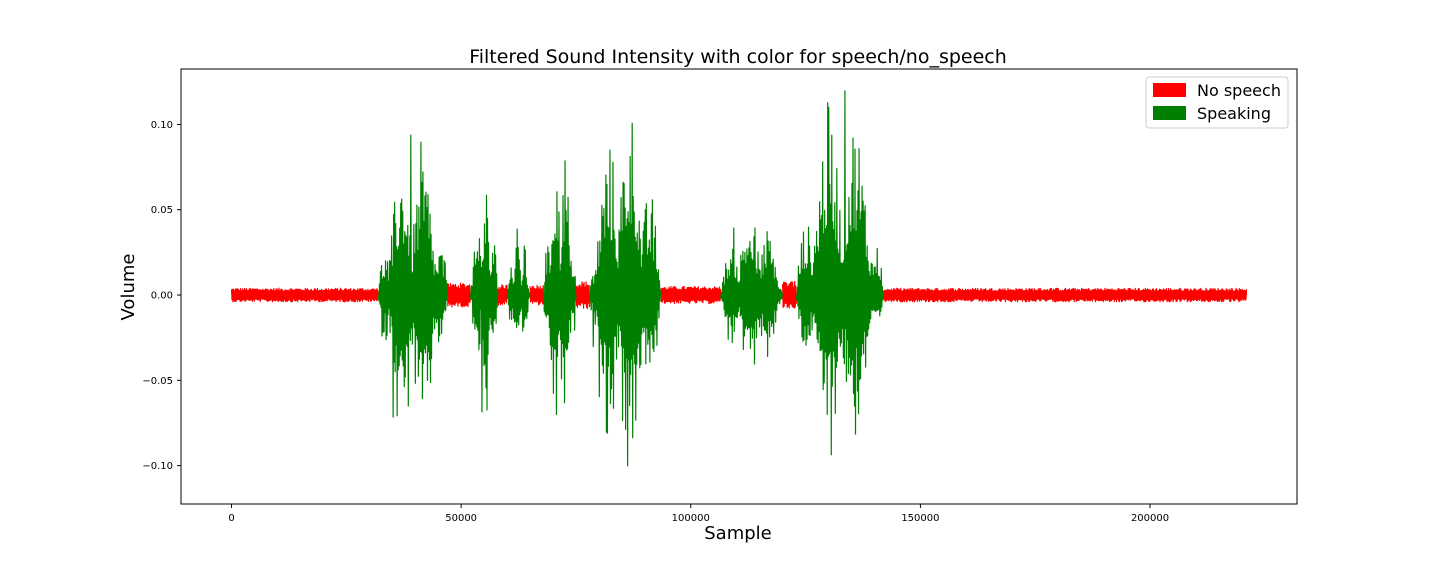 Image resolution: width=1440 pixels, height=576 pixels. I want to click on y-tick-label: 0.00, so click(162, 296).